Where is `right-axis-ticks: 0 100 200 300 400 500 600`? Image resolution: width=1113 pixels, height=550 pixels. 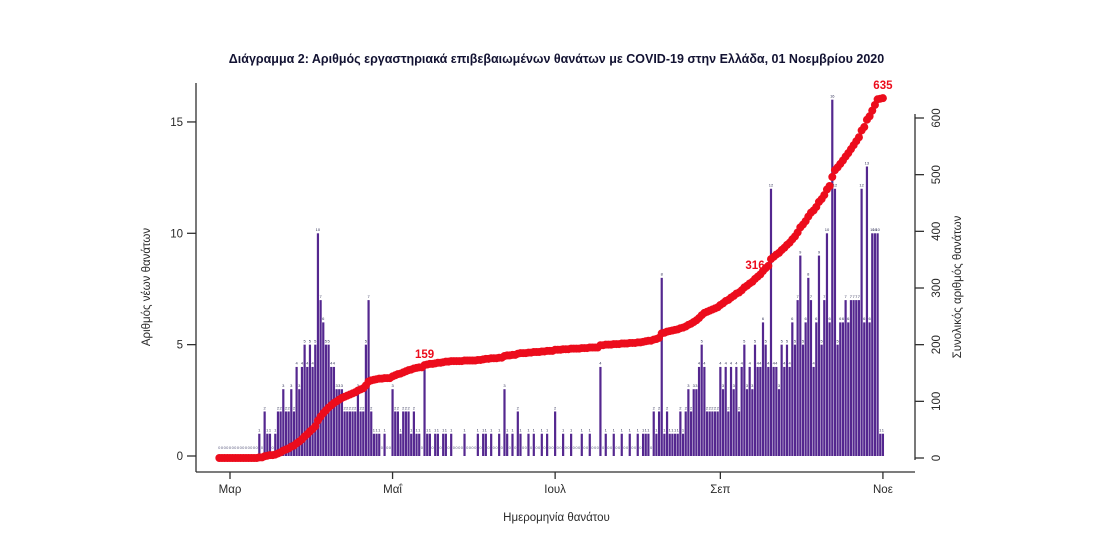
right-axis-ticks: 0 100 200 300 400 500 600 is located at coordinates (929, 284).